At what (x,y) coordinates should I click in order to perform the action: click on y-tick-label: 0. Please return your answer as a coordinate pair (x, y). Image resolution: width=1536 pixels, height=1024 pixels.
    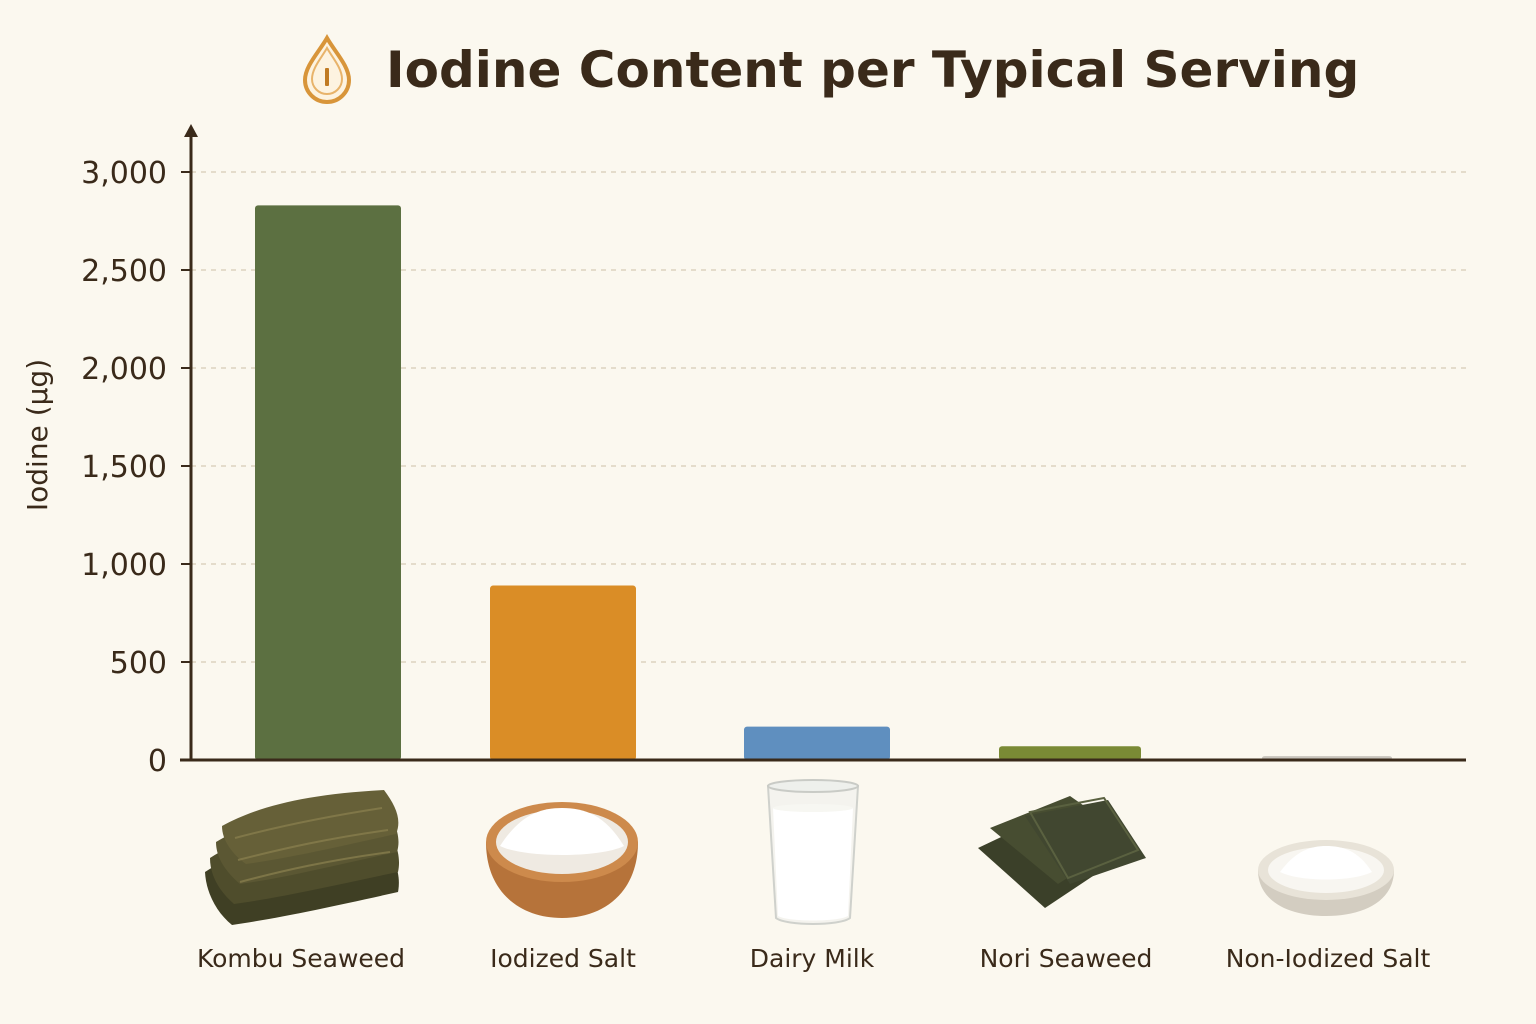
    Looking at the image, I should click on (157, 761).